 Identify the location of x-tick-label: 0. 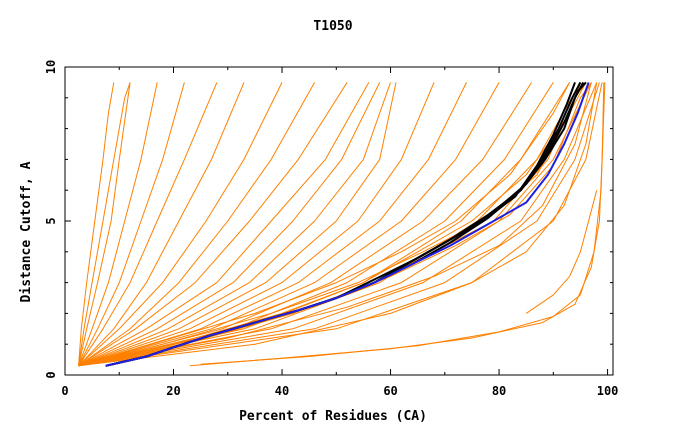
(64, 391).